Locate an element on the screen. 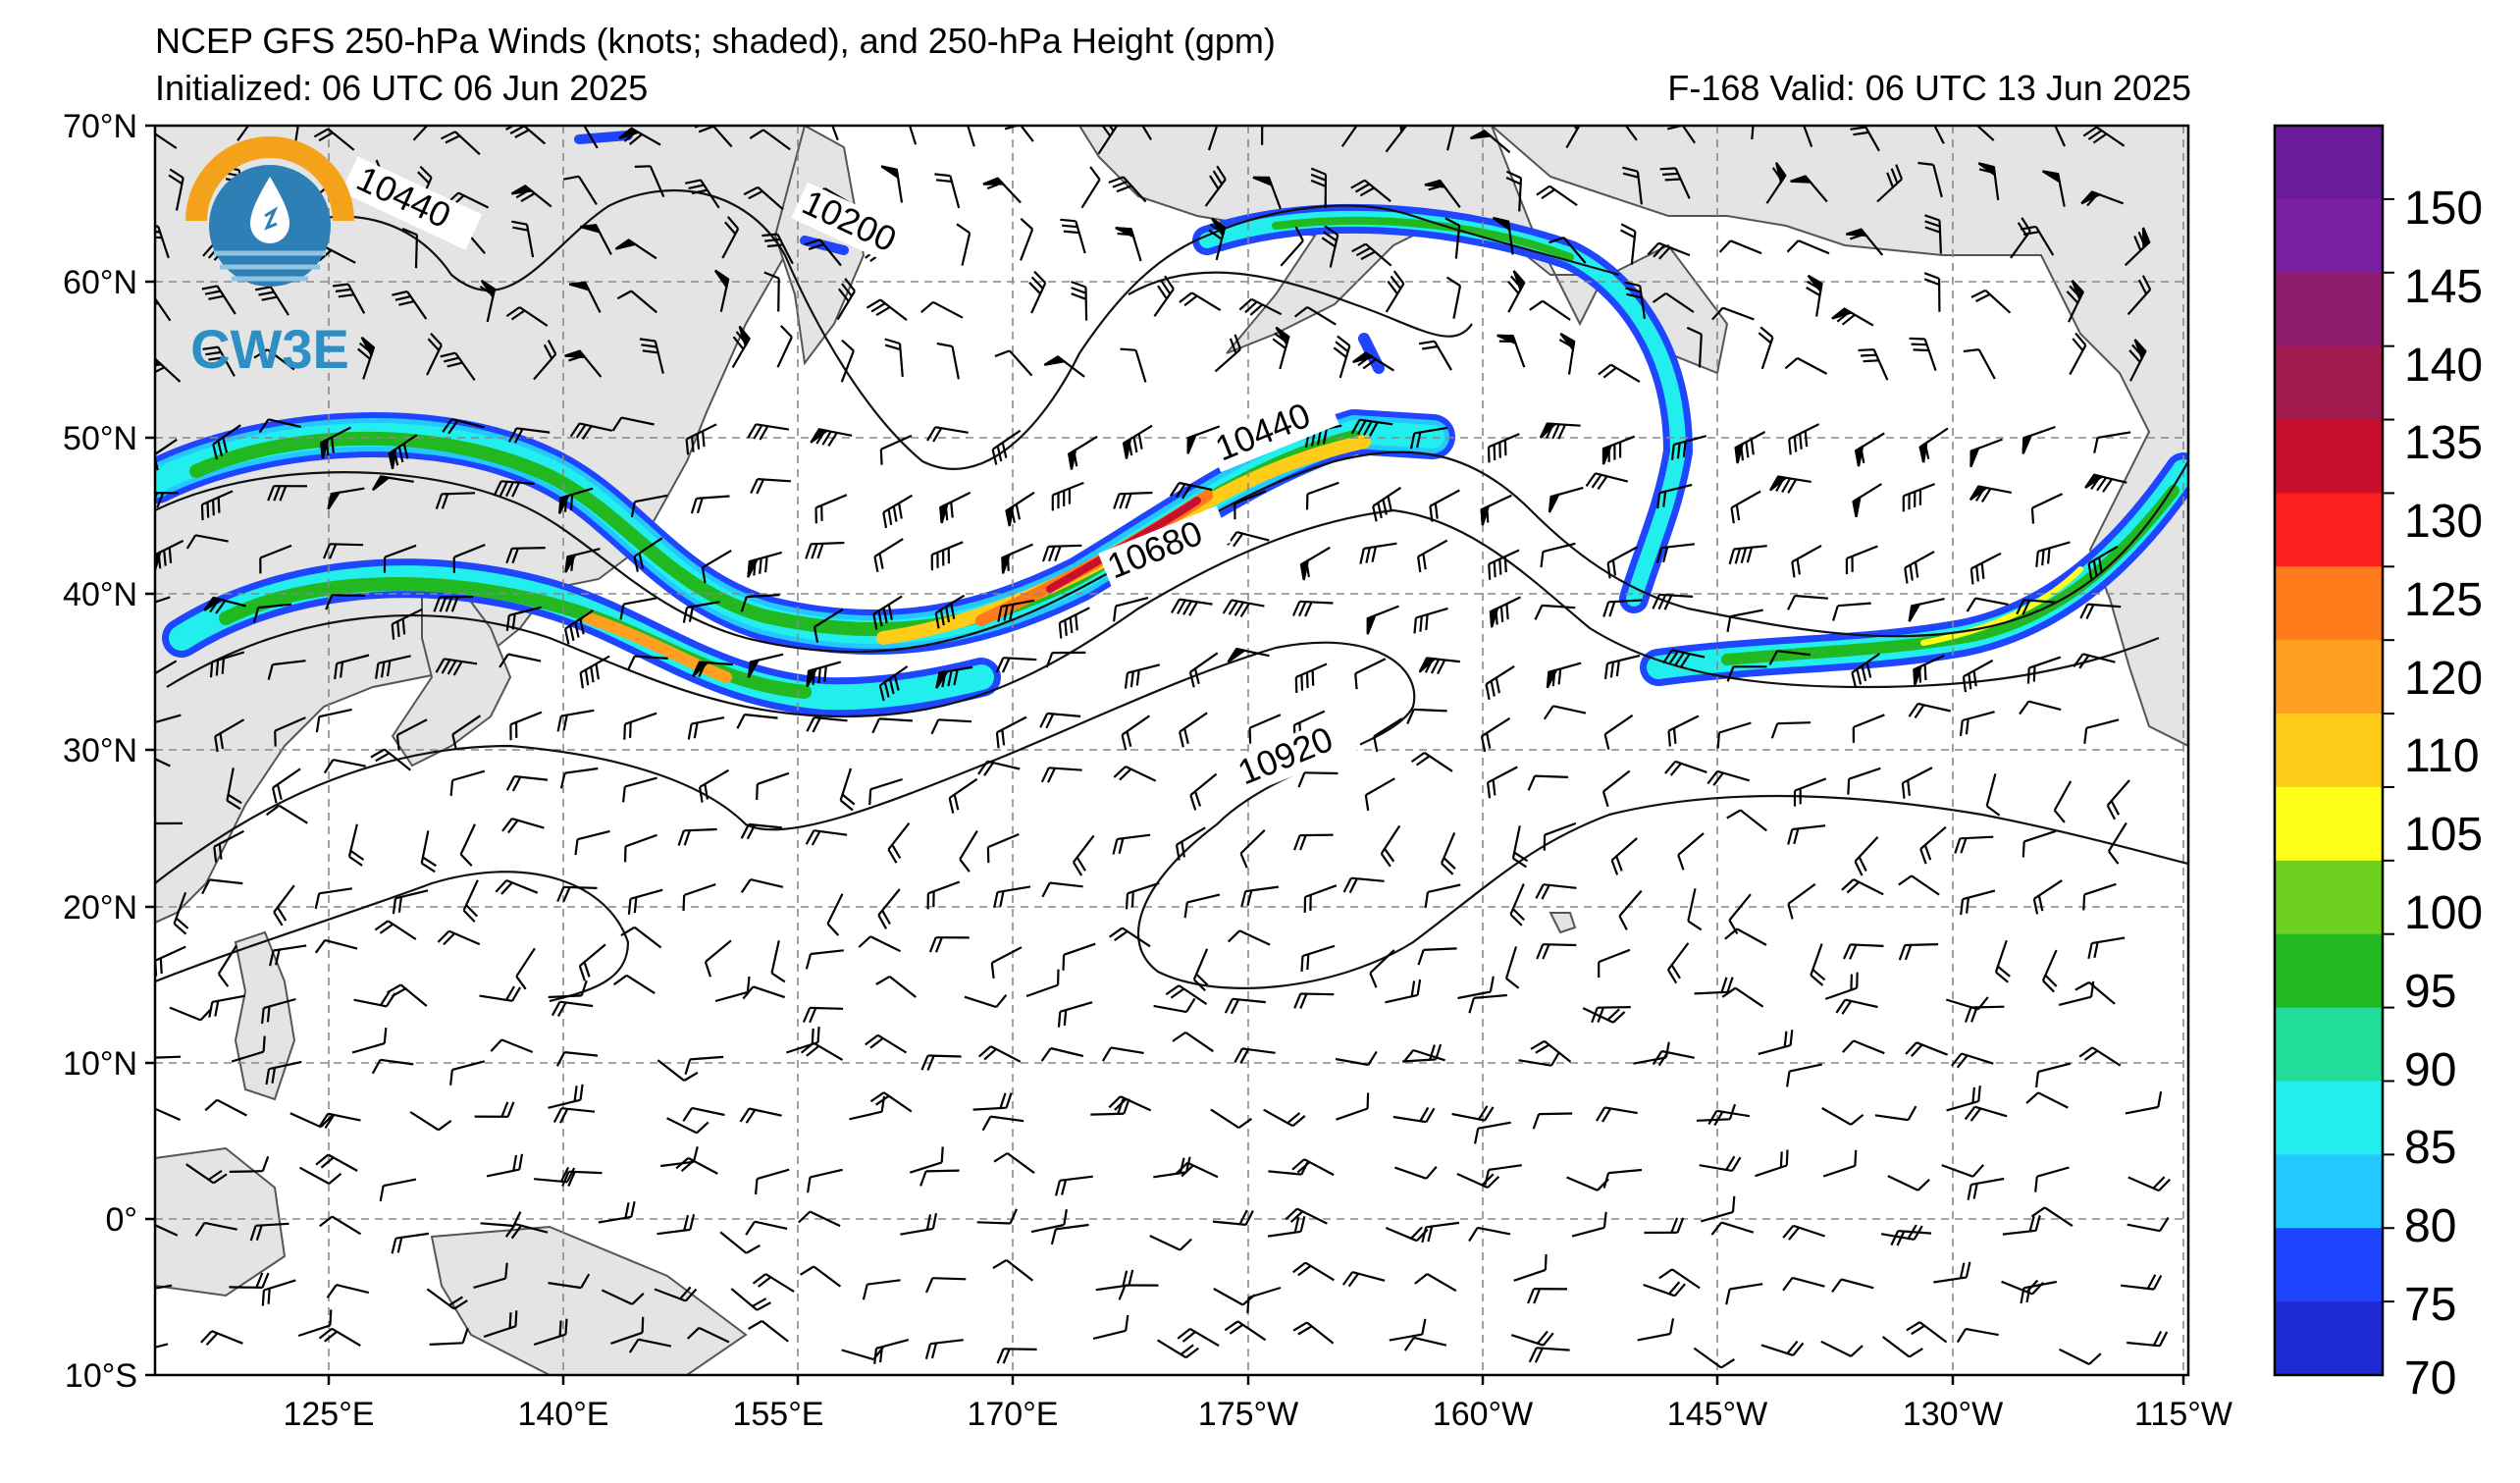  land-north-america is located at coordinates (1839, 437).